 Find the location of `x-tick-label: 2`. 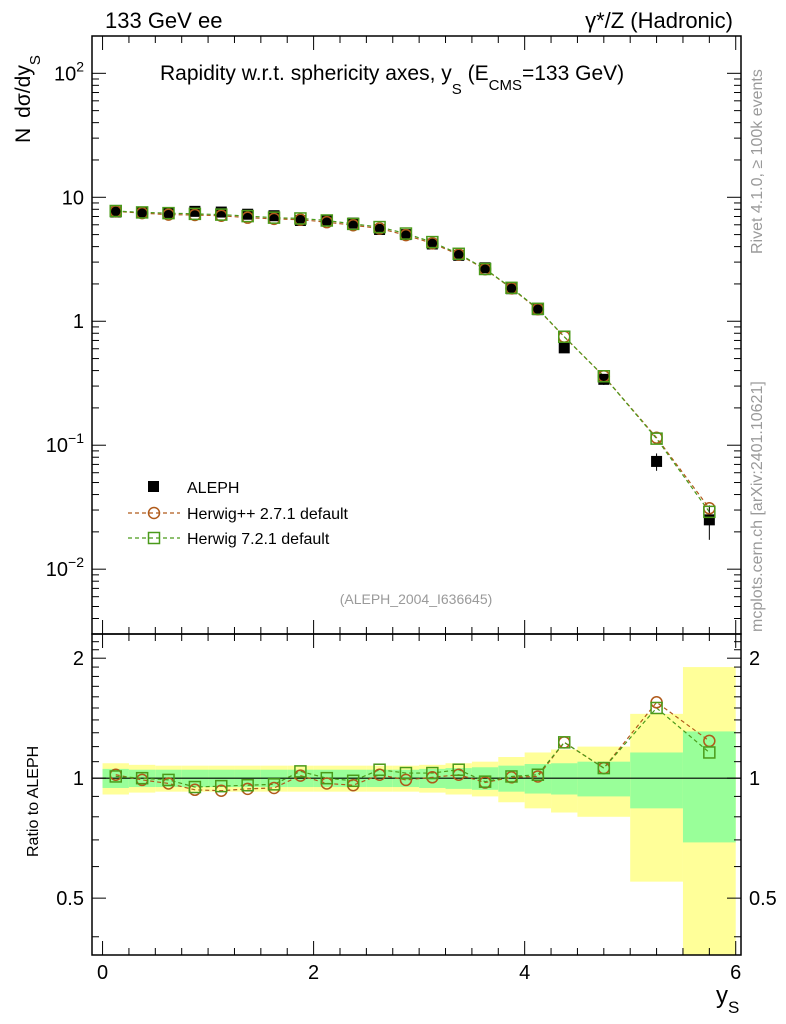

x-tick-label: 2 is located at coordinates (313, 973).